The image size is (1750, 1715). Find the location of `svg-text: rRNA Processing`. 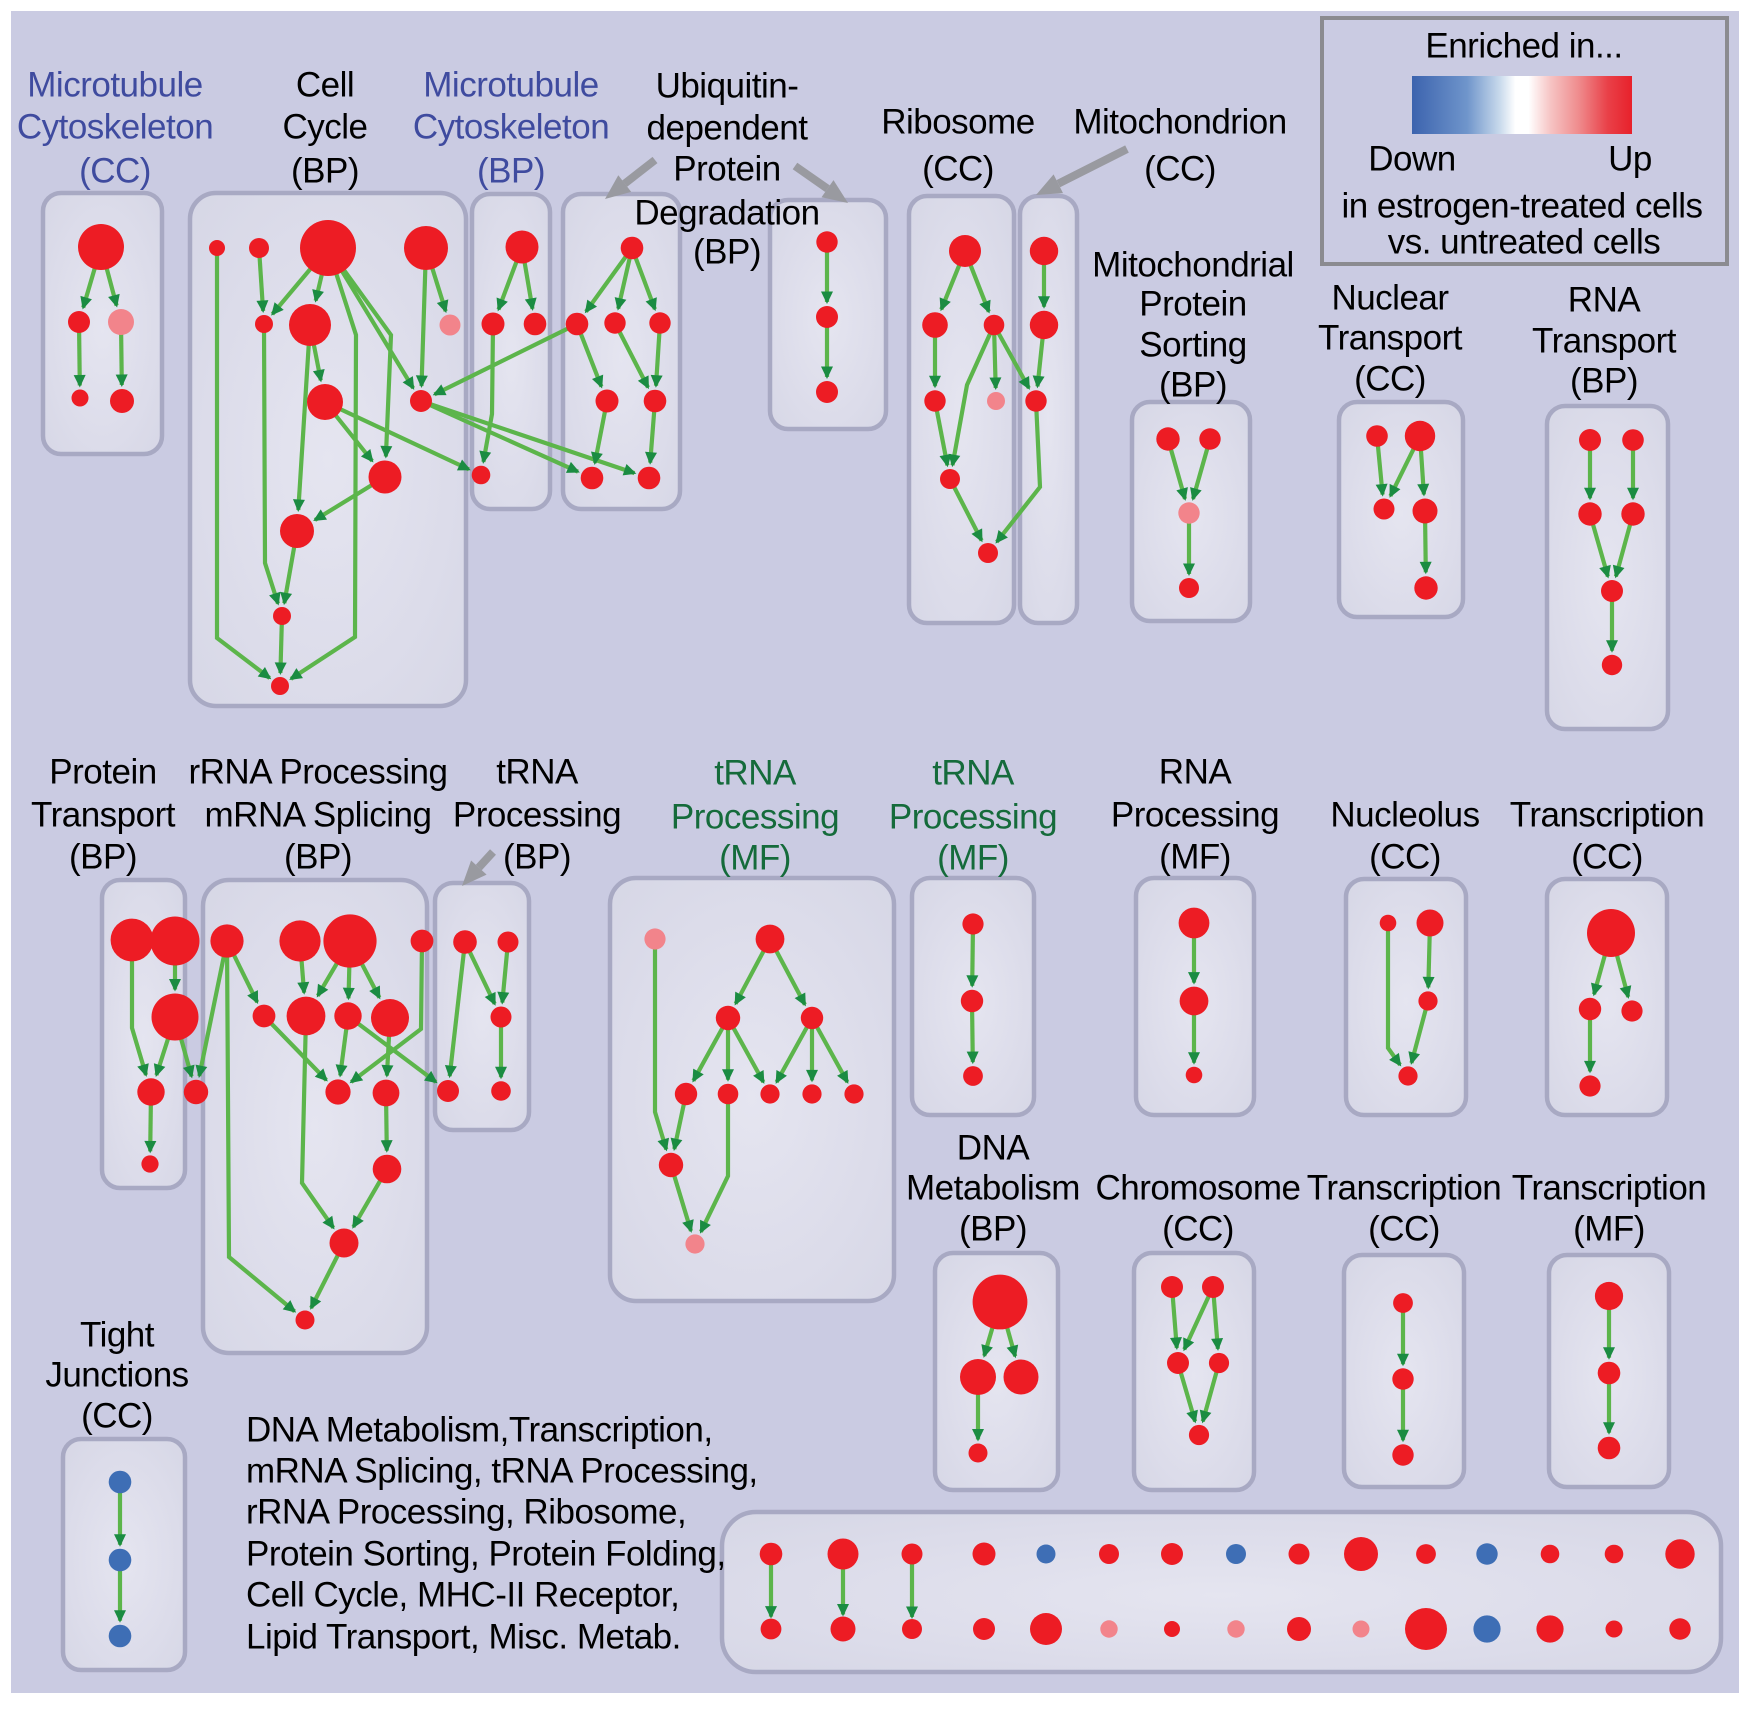

svg-text: rRNA Processing is located at coordinates (318, 772).